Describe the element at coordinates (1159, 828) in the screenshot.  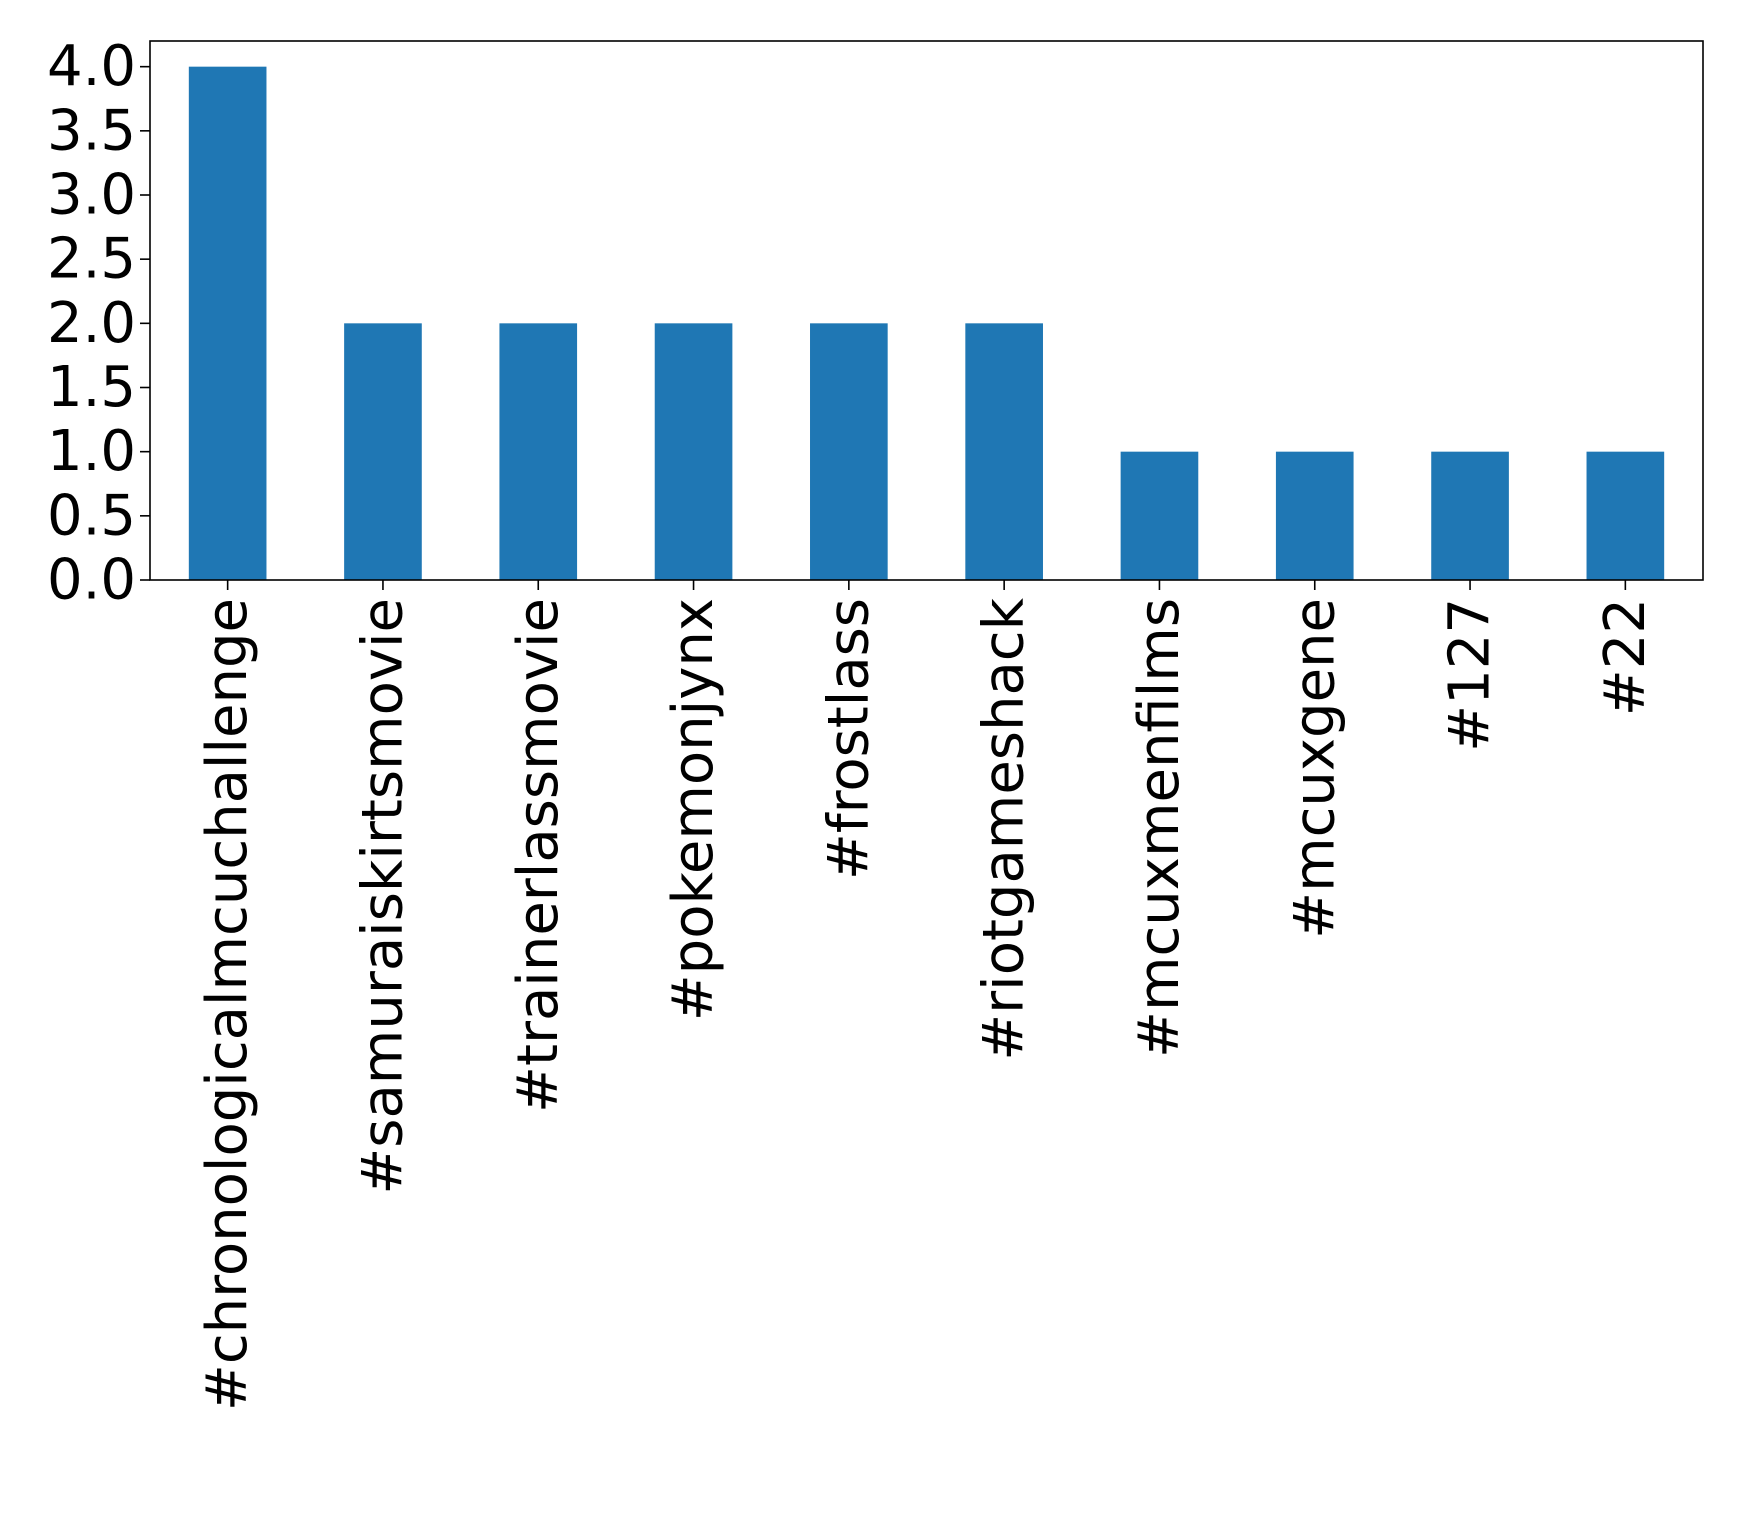
I see `x-tick-label-6: #mcuxmenfilms` at that location.